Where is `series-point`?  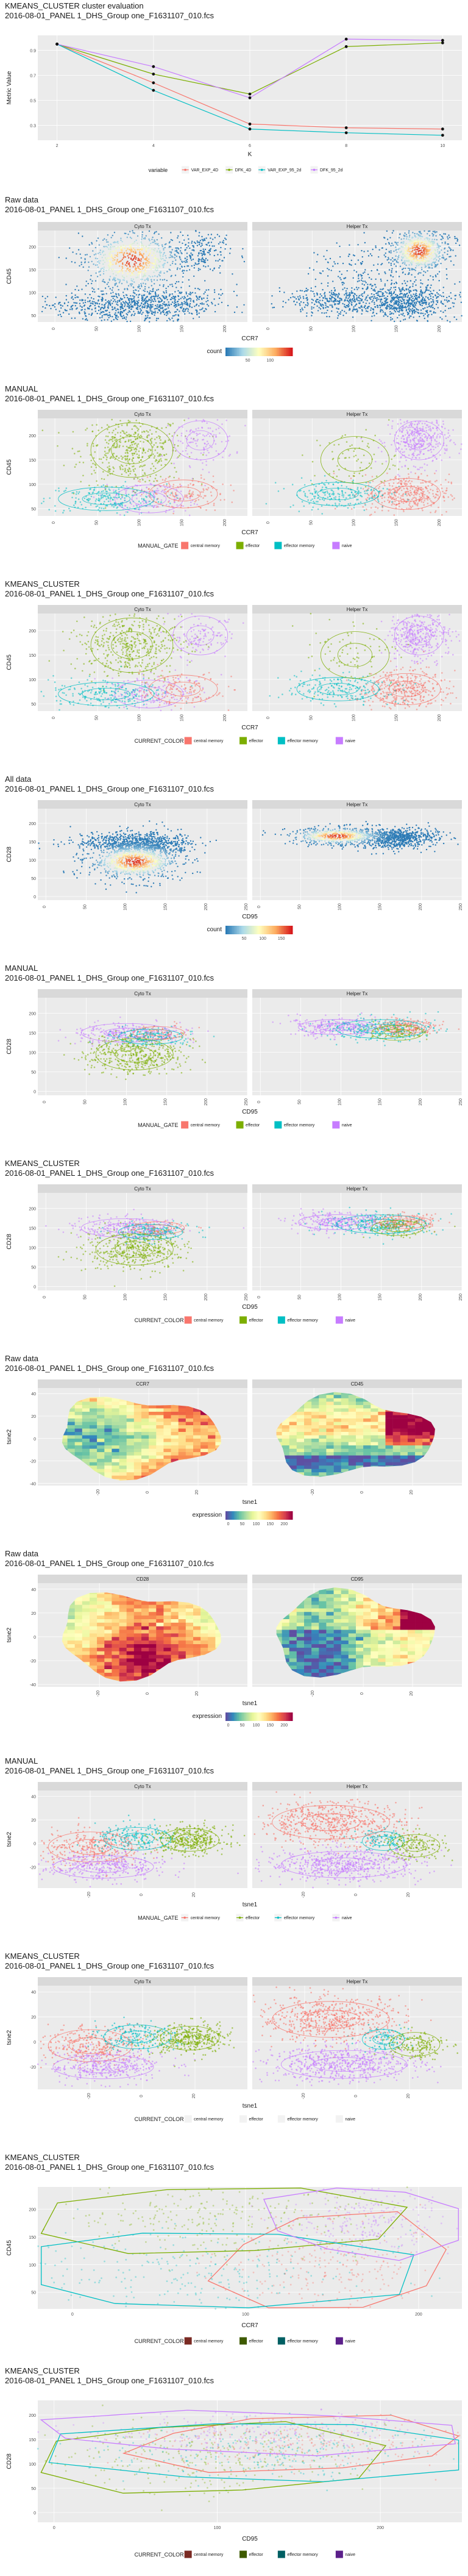 series-point is located at coordinates (153, 83).